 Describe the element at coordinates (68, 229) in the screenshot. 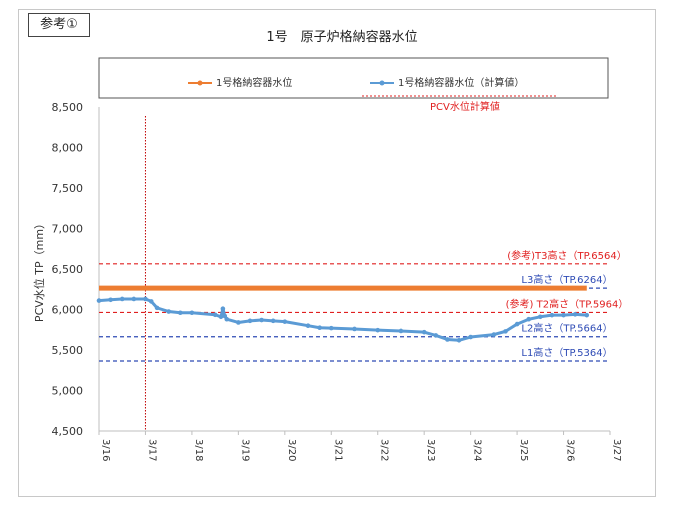

I see `y-tick-label: 7,000` at that location.